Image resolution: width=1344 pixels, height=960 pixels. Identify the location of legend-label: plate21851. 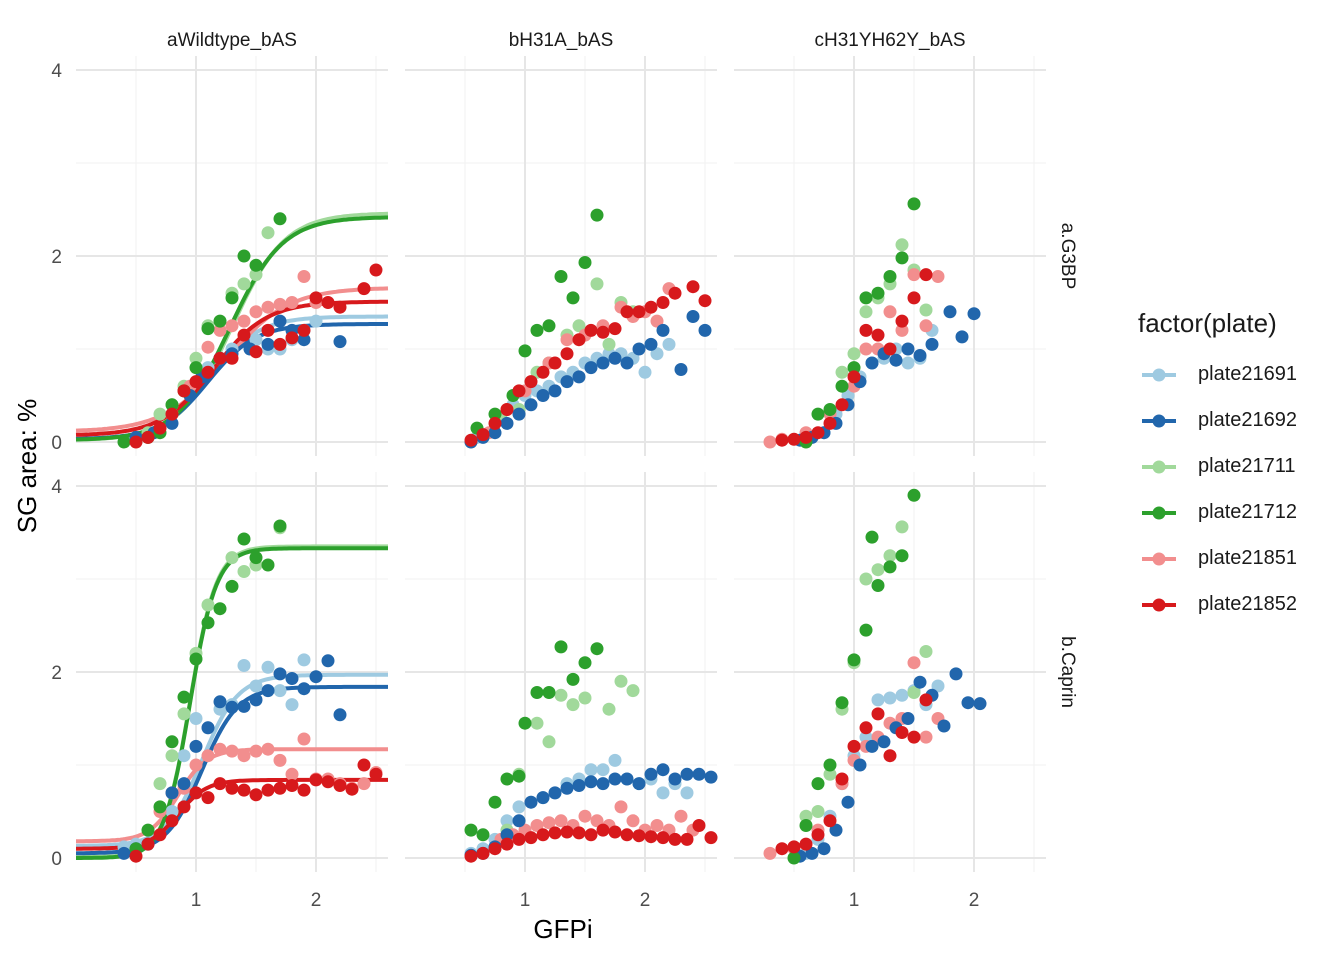
(1247, 558).